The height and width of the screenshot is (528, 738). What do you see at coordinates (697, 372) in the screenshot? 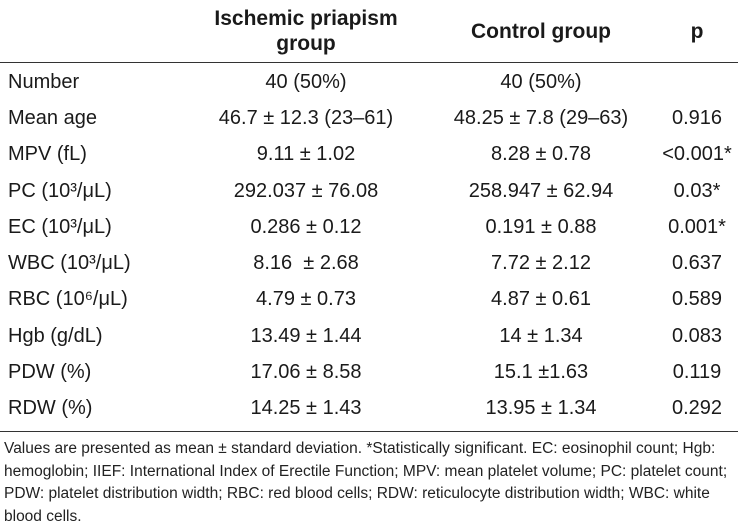
I see `cell-p: 0.119` at bounding box center [697, 372].